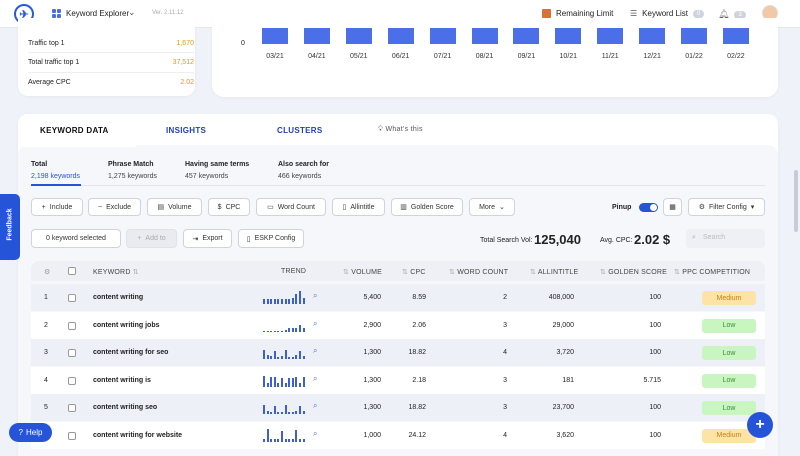 The image size is (800, 456). Describe the element at coordinates (729, 435) in the screenshot. I see `ppc-competition-badge: Medium` at that location.